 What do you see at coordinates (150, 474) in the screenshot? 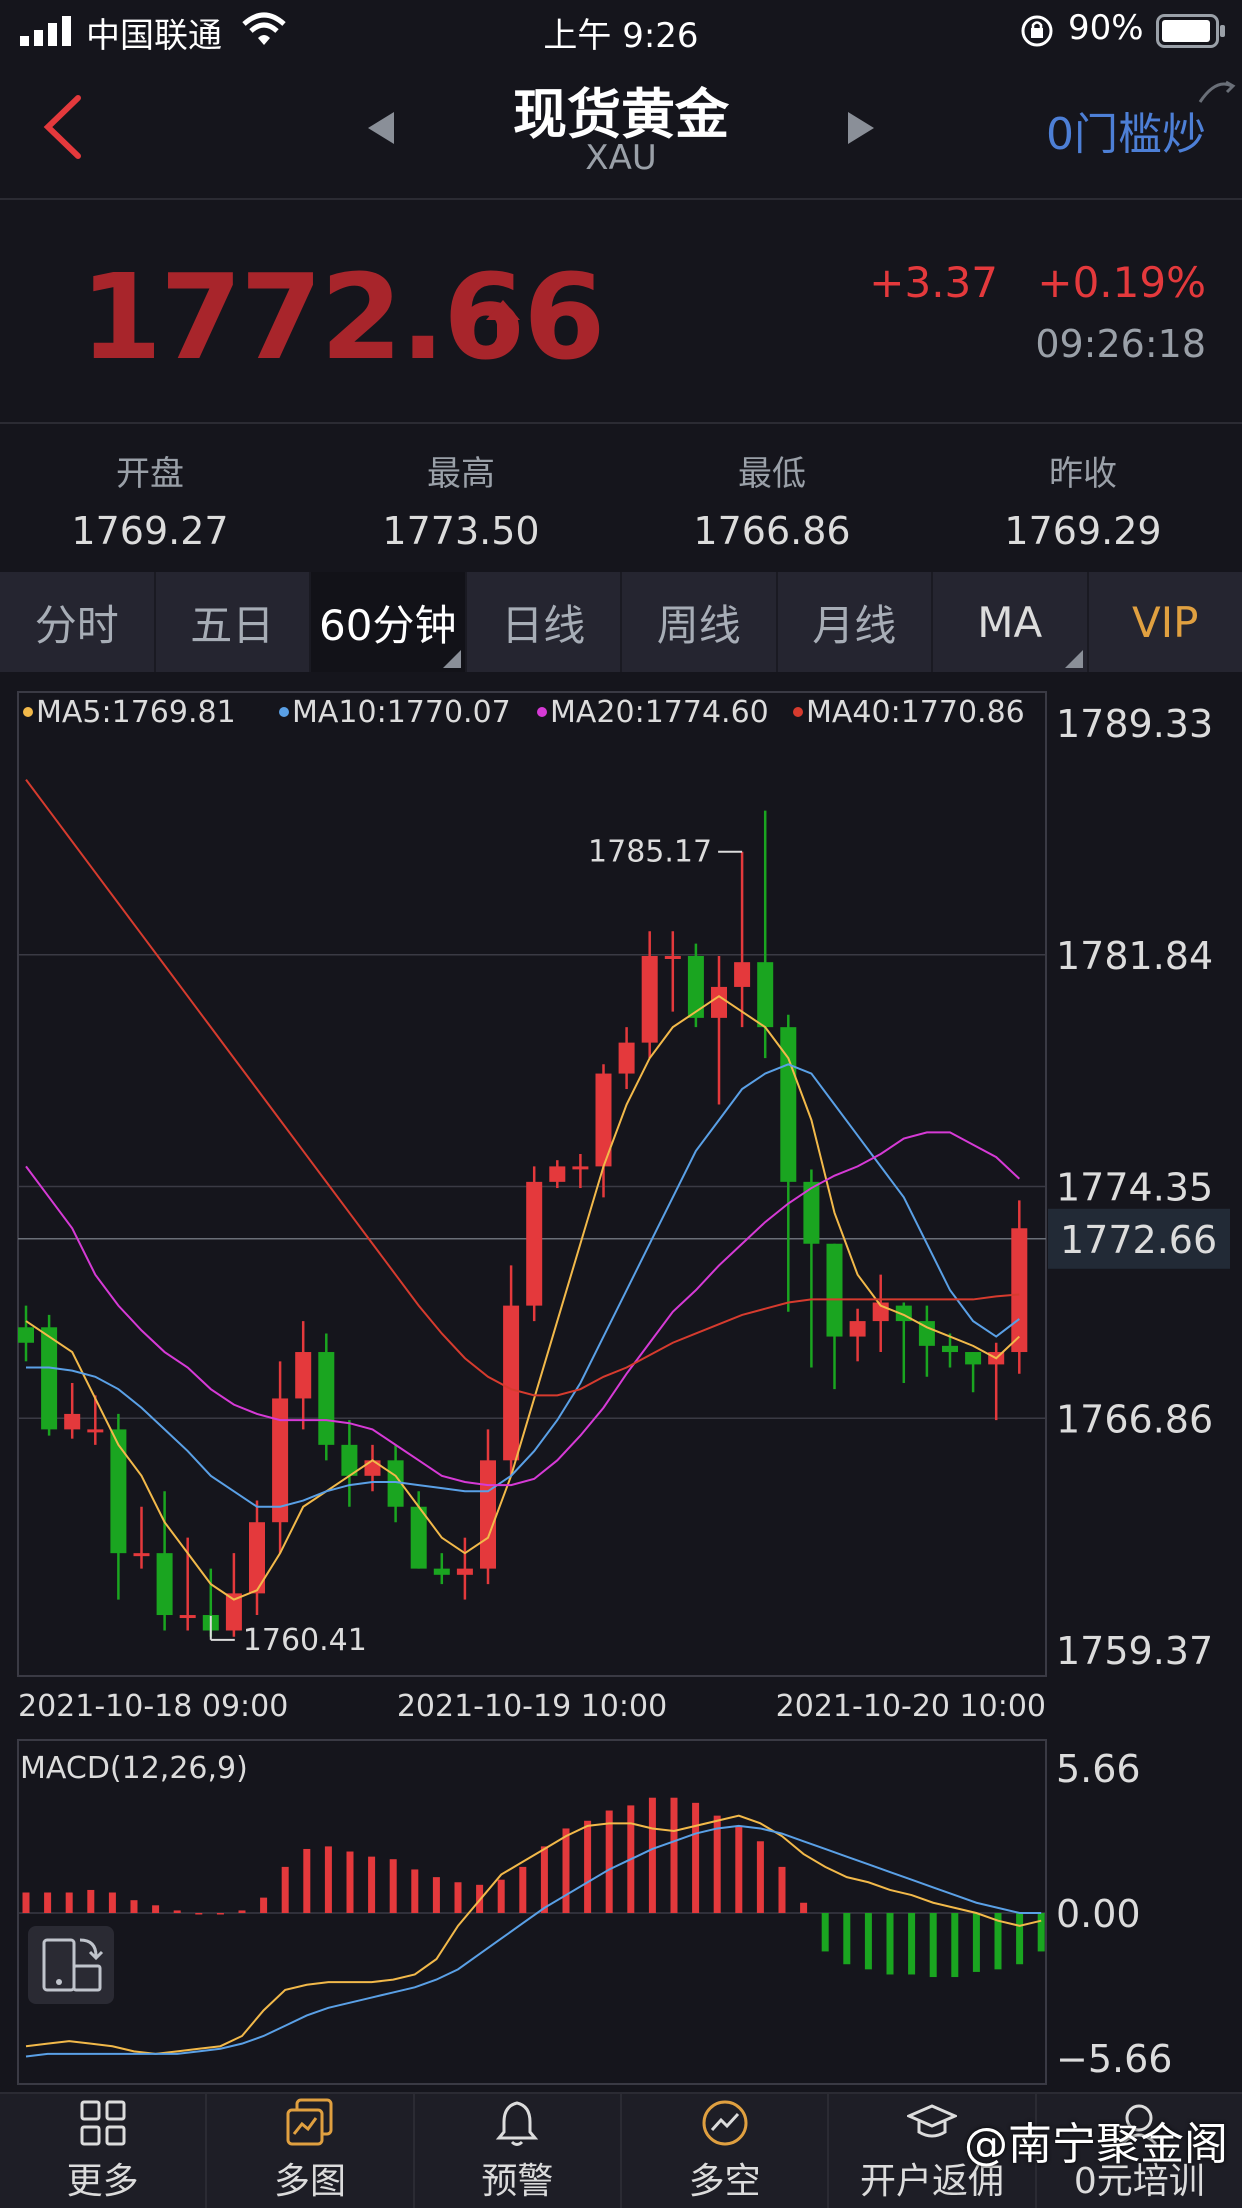
I see `stat-label: 开盘` at bounding box center [150, 474].